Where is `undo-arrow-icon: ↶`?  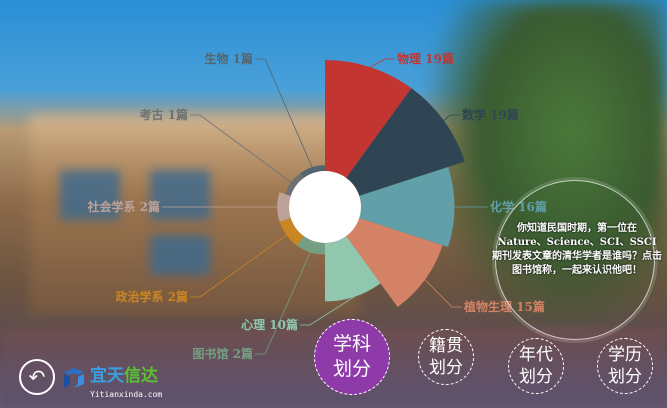
undo-arrow-icon: ↶ is located at coordinates (37, 377).